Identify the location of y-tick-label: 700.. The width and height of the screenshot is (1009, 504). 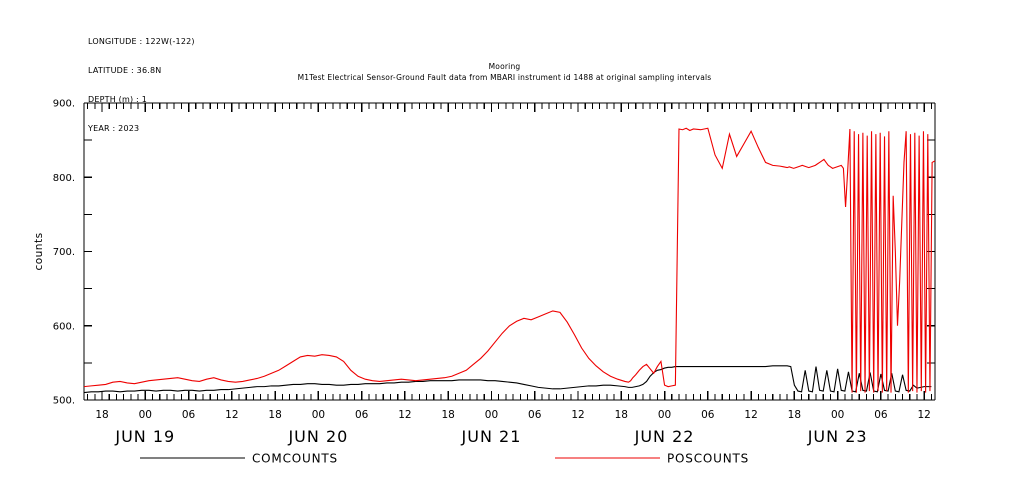
(64, 252).